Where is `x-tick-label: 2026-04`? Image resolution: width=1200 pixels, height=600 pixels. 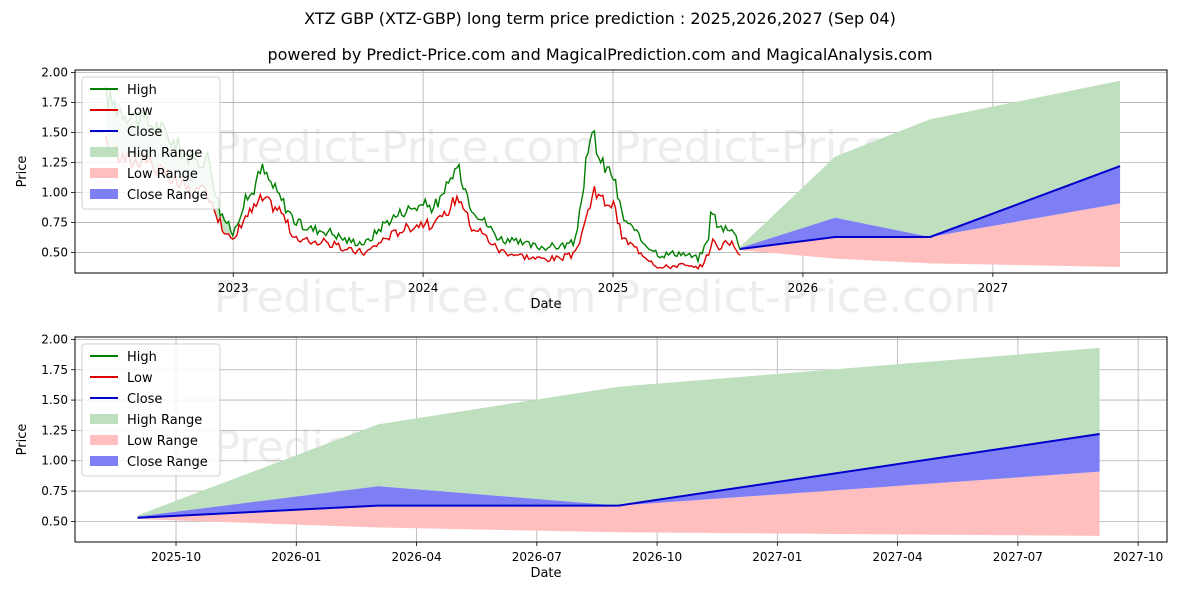
x-tick-label: 2026-04 is located at coordinates (416, 557).